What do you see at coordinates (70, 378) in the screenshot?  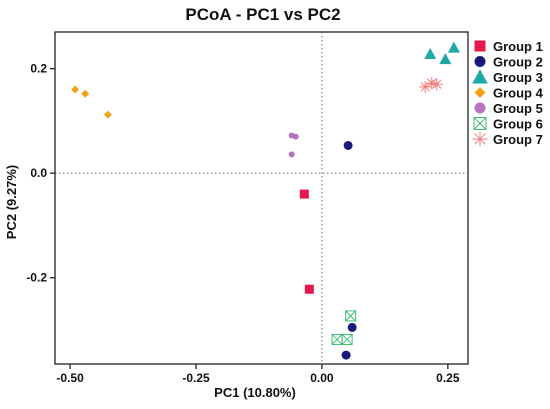 I see `x-tick-label: -0.50` at bounding box center [70, 378].